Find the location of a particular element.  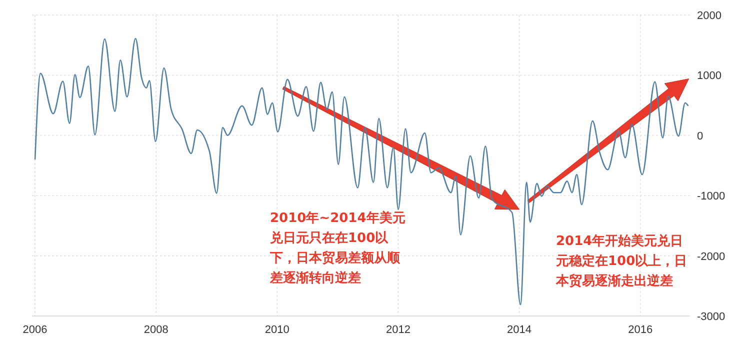

y-tick-label: -1000 is located at coordinates (711, 196).